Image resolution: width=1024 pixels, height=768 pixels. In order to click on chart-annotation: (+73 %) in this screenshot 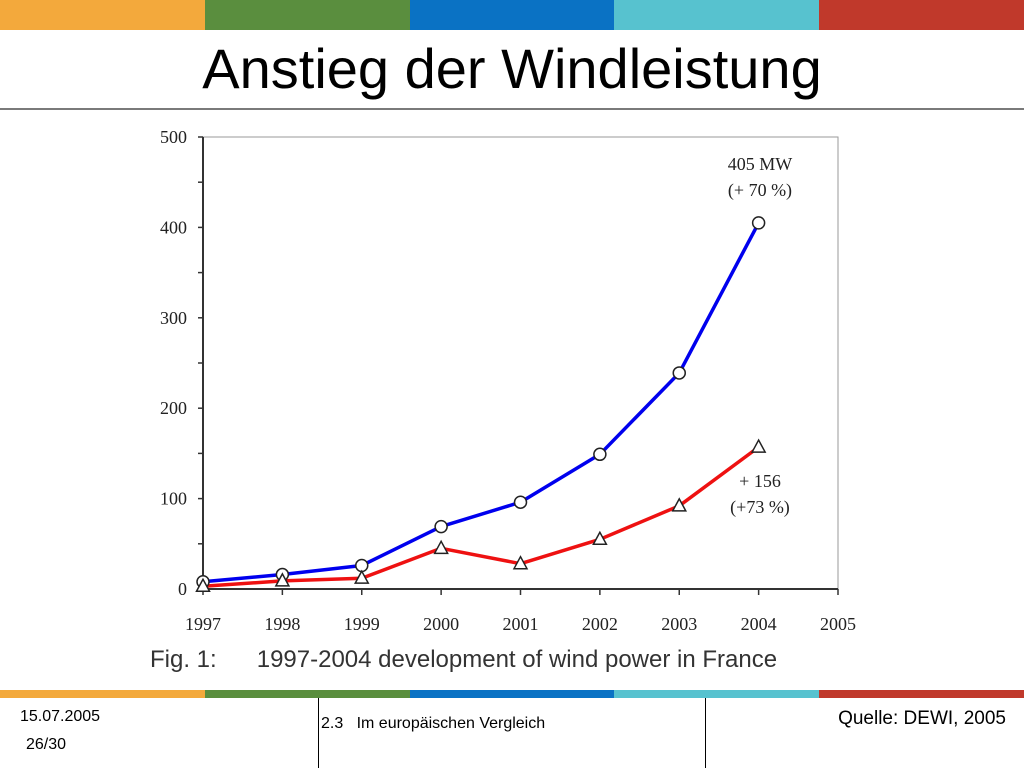, I will do `click(760, 507)`.